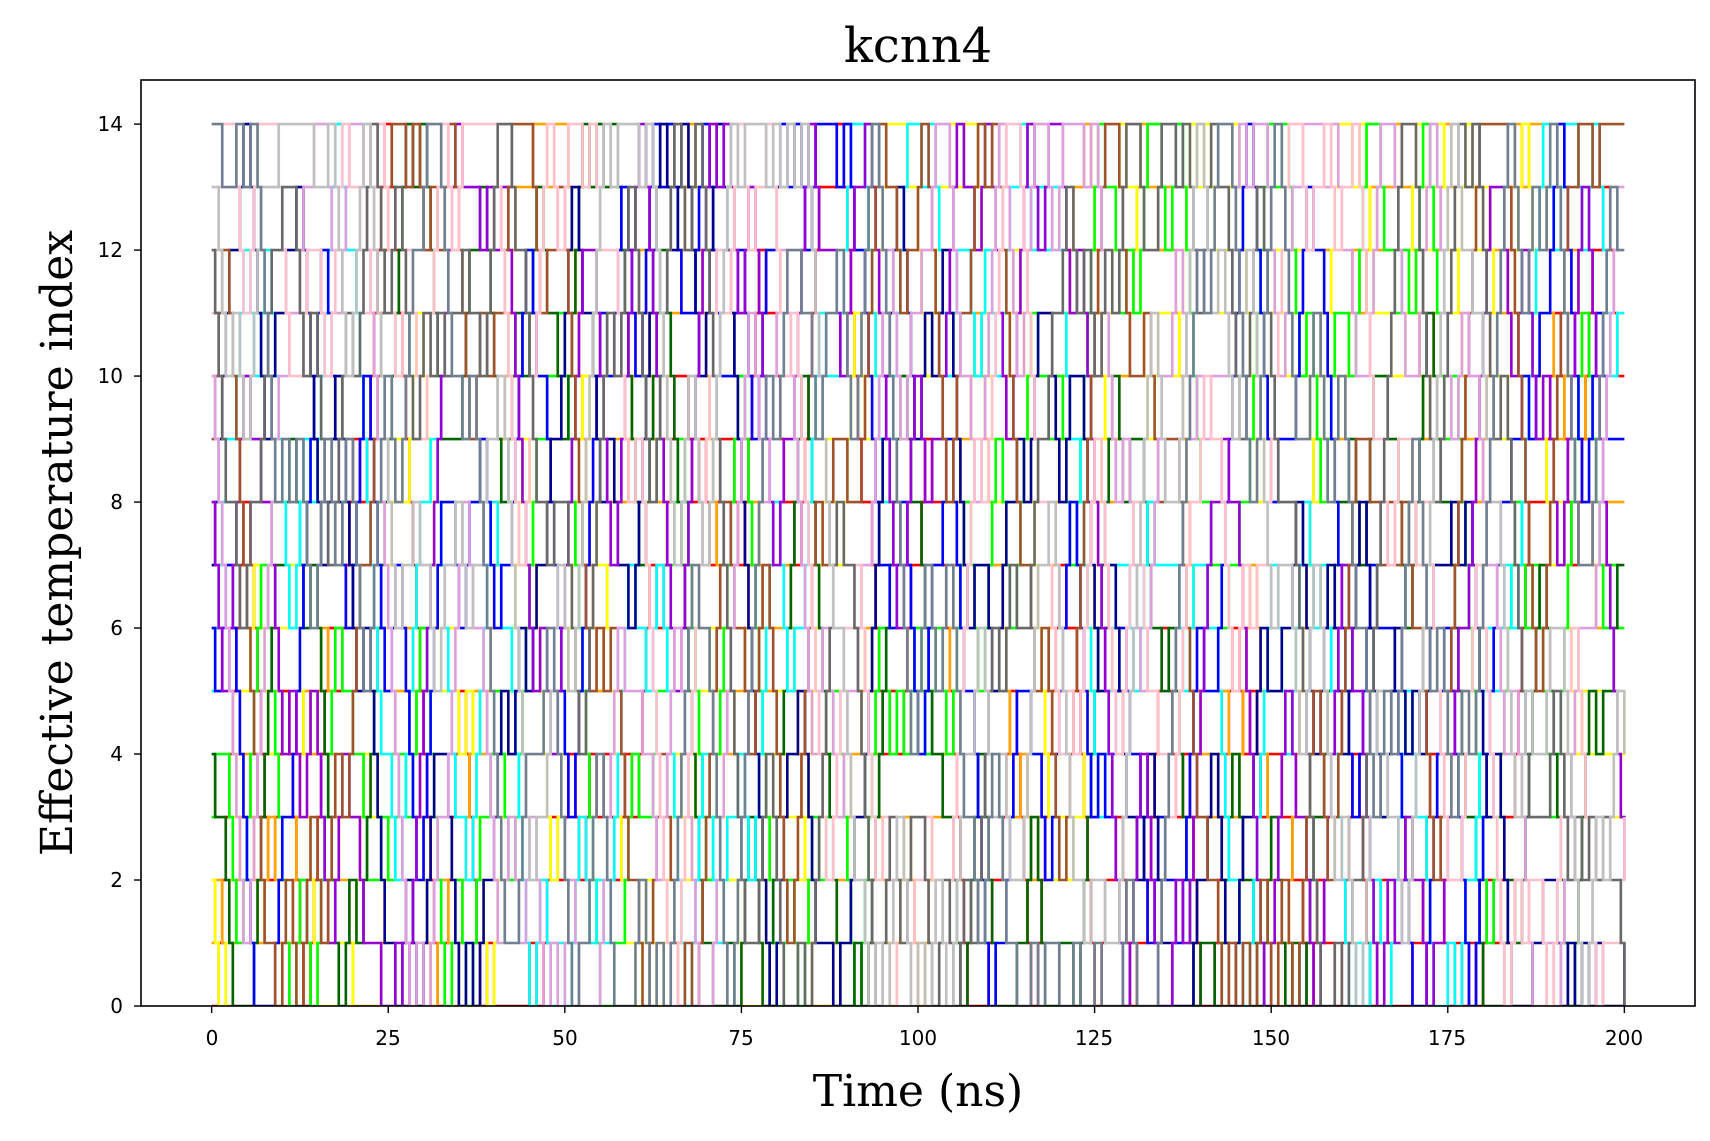 This screenshot has width=1710, height=1141. Describe the element at coordinates (110, 250) in the screenshot. I see `y-tick-label: 12` at that location.